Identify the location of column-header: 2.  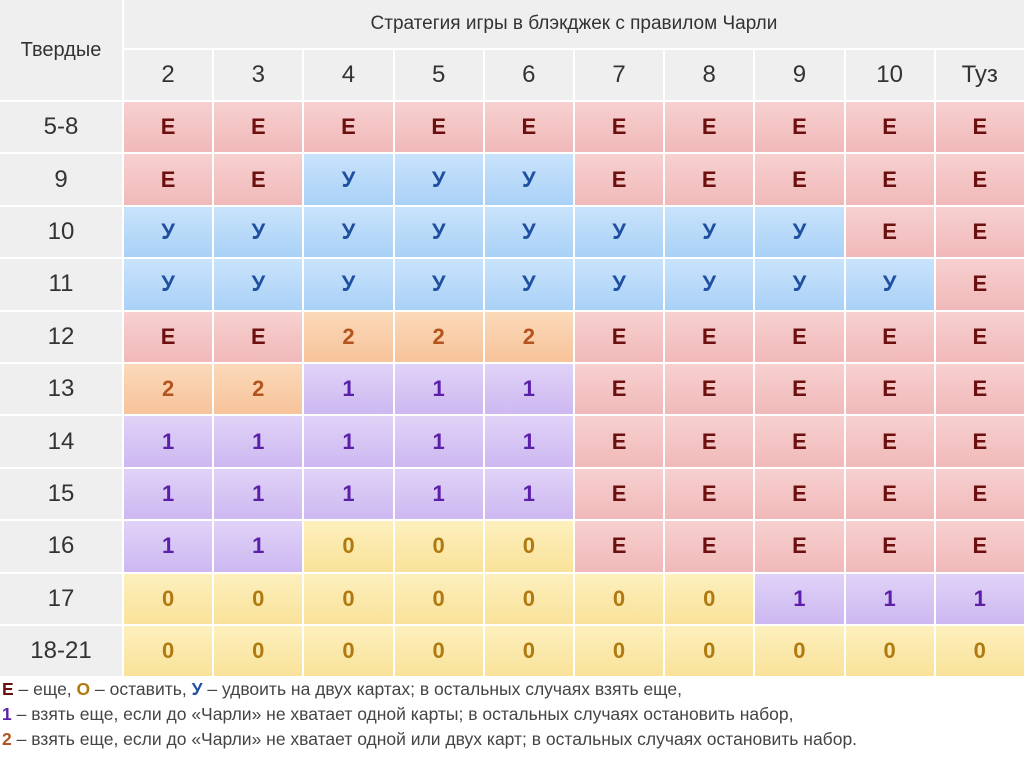
(168, 75).